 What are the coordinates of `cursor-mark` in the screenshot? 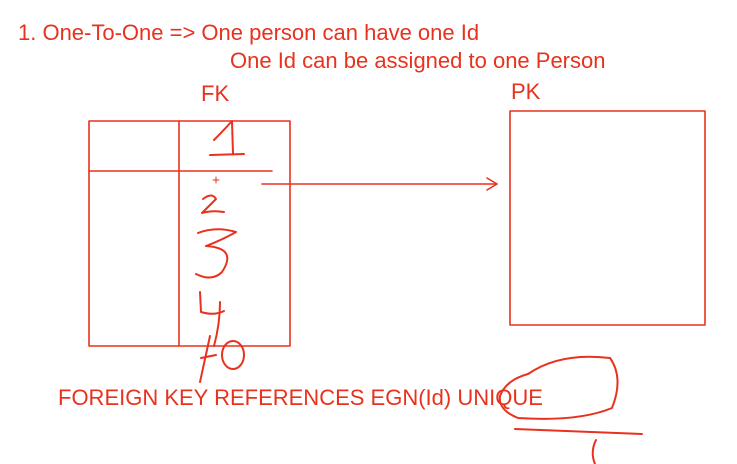 It's located at (216, 180).